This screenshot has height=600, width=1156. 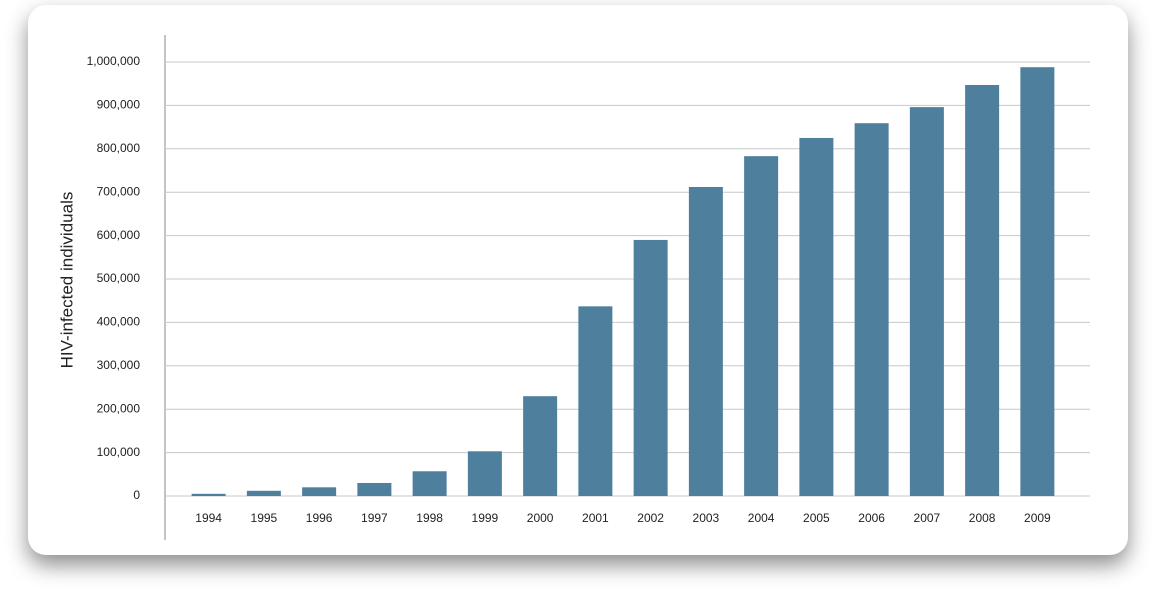 What do you see at coordinates (374, 518) in the screenshot?
I see `x-tick-label: 1997` at bounding box center [374, 518].